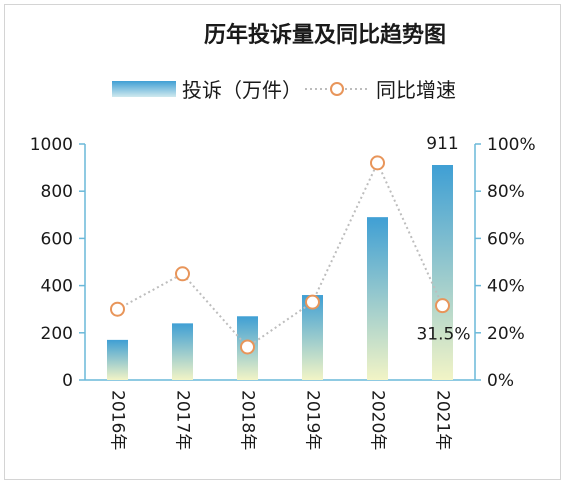 The height and width of the screenshot is (486, 567). I want to click on y-right-tick-label: 40%, so click(506, 287).